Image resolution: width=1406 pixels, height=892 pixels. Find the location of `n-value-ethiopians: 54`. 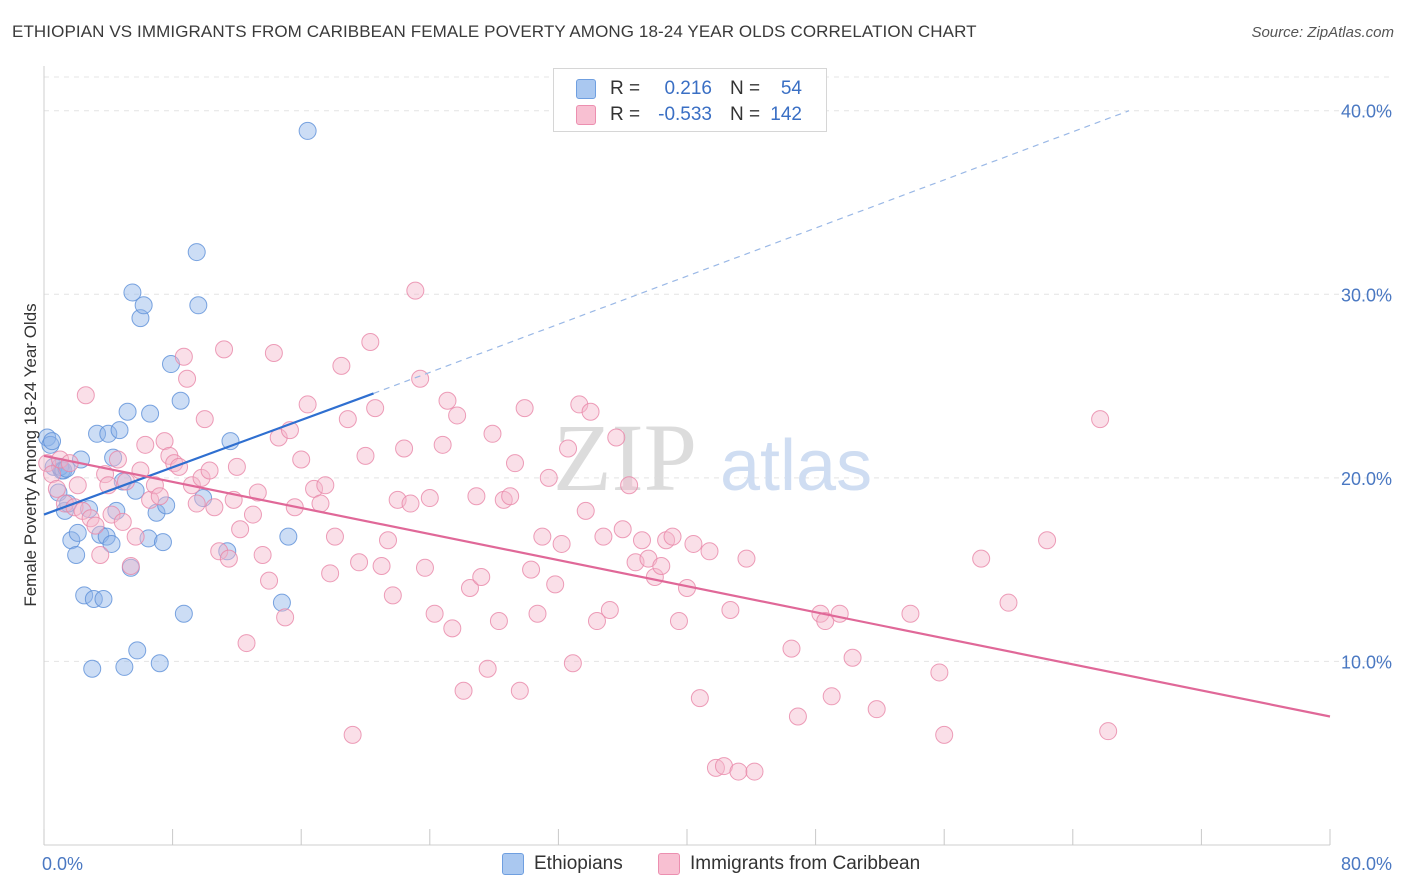

n-value-ethiopians: 54 is located at coordinates (791, 88).